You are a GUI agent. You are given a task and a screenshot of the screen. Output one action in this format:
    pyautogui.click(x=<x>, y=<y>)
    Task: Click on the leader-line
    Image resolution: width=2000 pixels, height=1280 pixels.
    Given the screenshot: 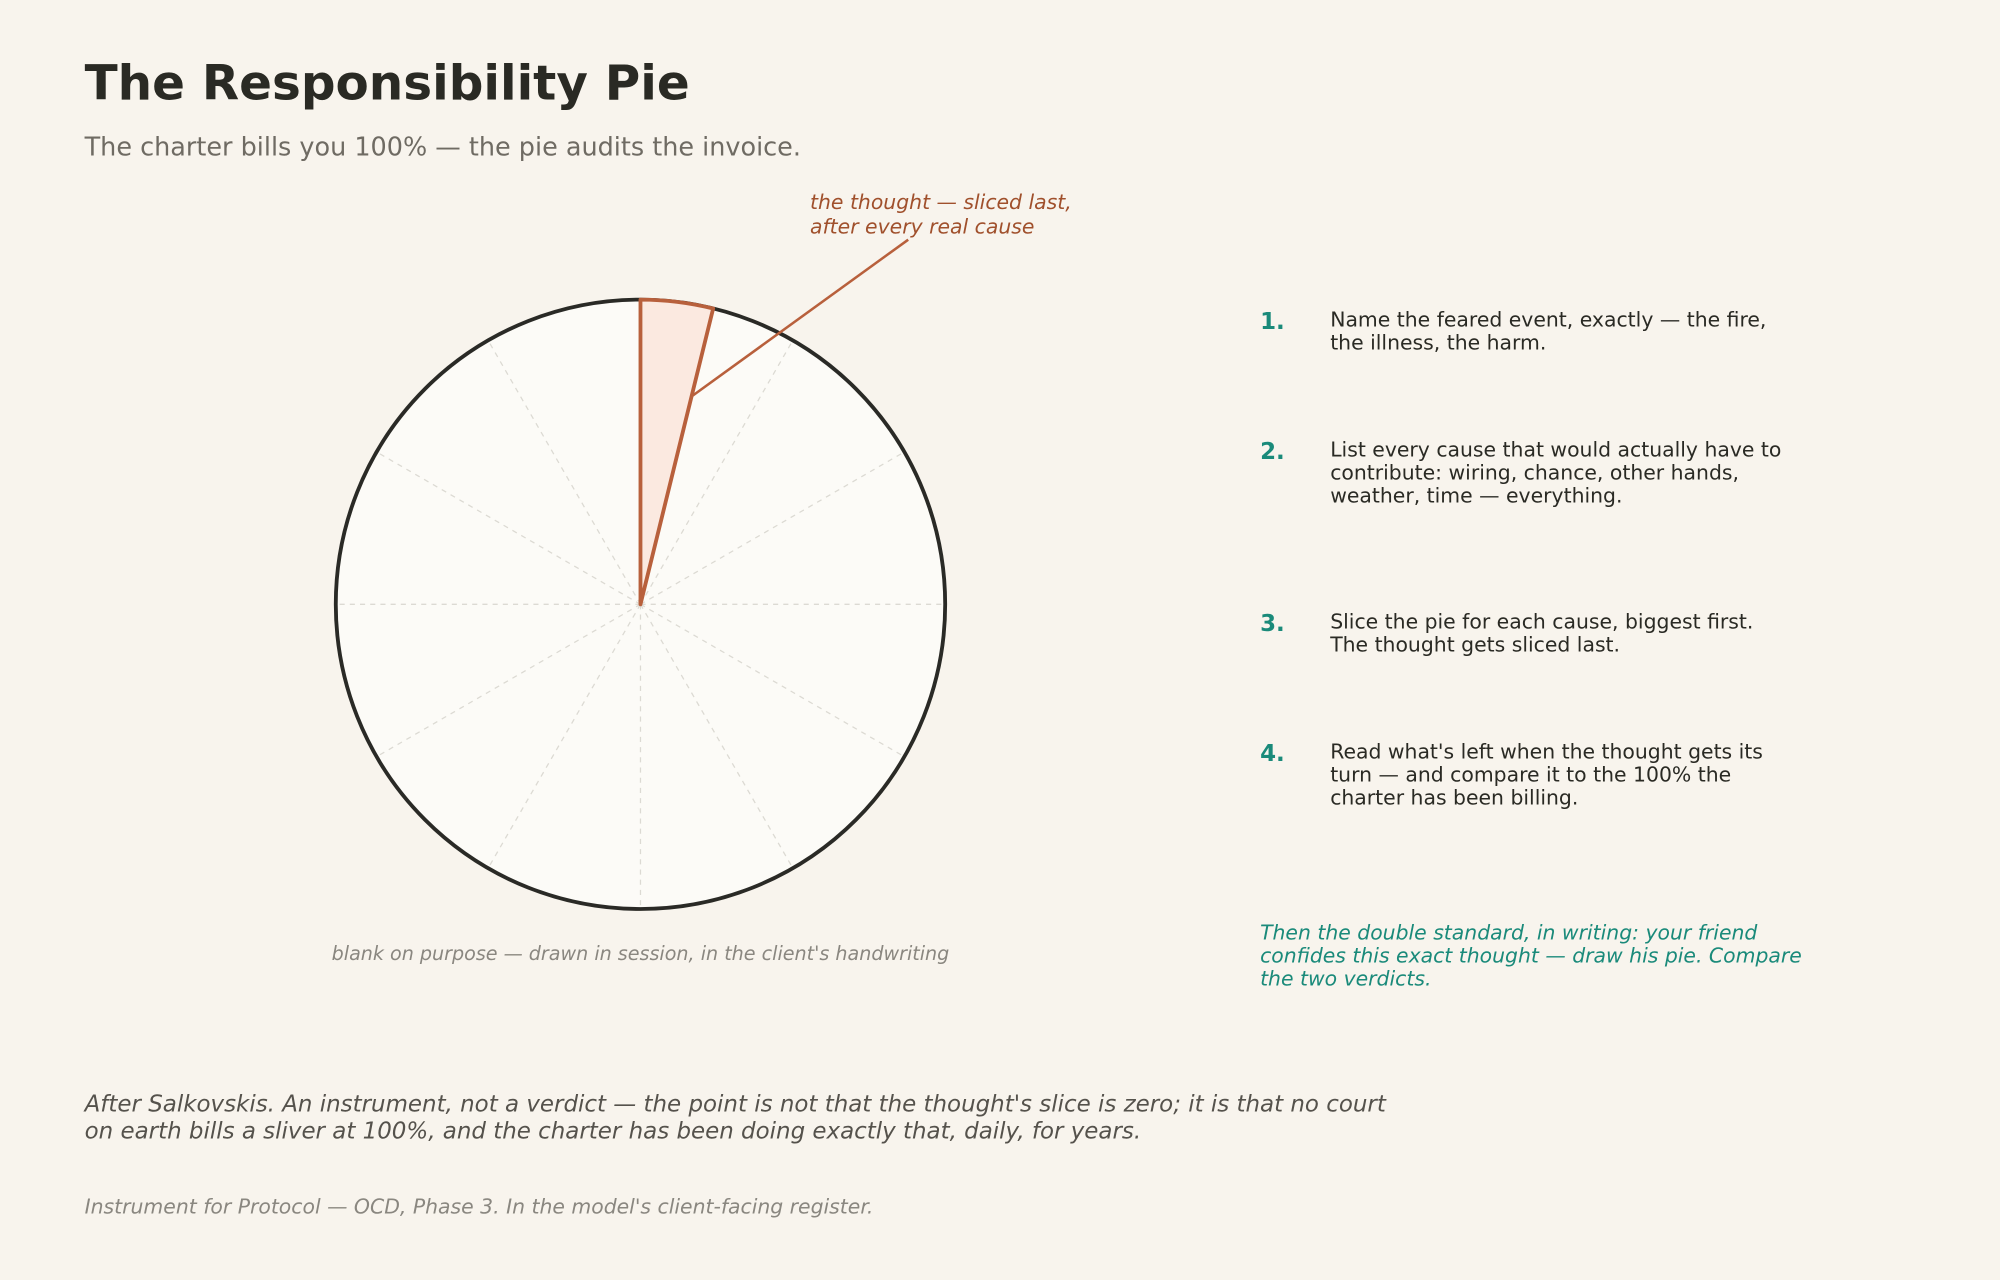 What is the action you would take?
    pyautogui.click(x=799, y=318)
    